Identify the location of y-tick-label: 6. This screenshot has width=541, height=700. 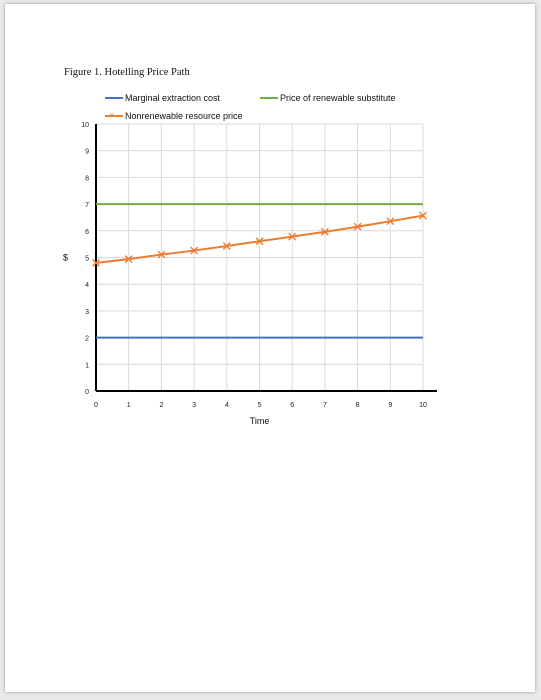
(87, 232).